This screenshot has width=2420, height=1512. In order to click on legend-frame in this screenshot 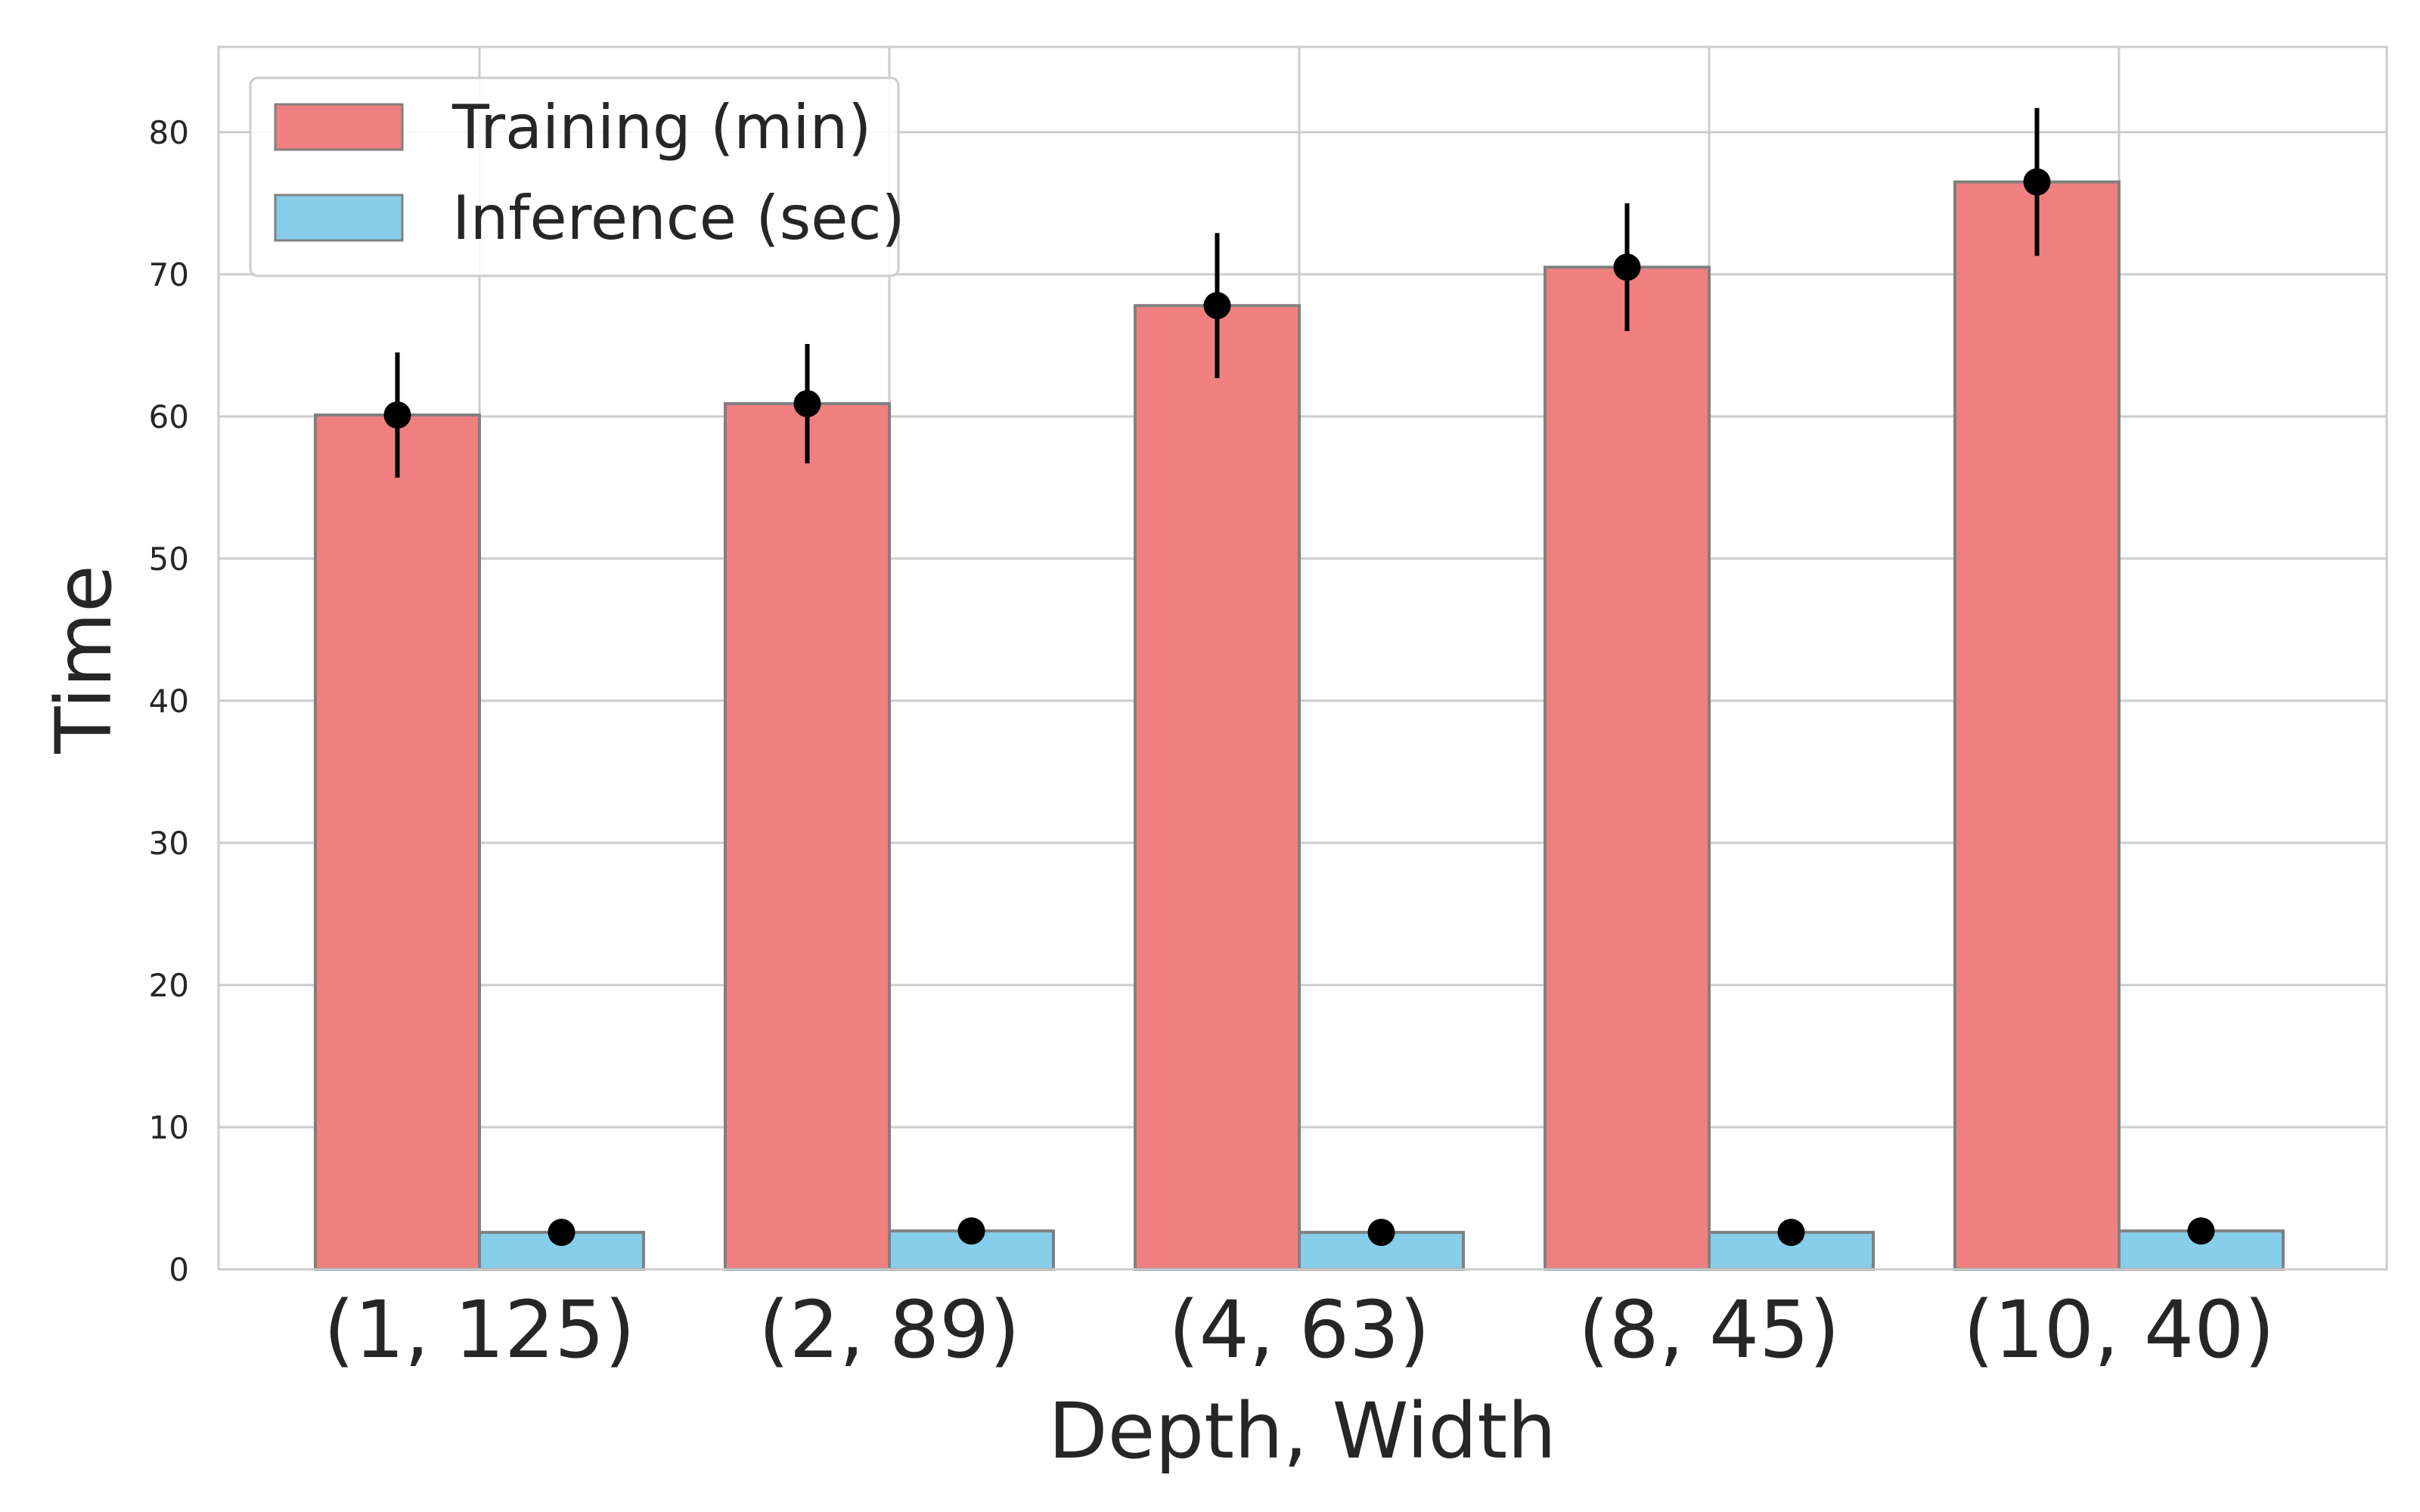, I will do `click(574, 177)`.